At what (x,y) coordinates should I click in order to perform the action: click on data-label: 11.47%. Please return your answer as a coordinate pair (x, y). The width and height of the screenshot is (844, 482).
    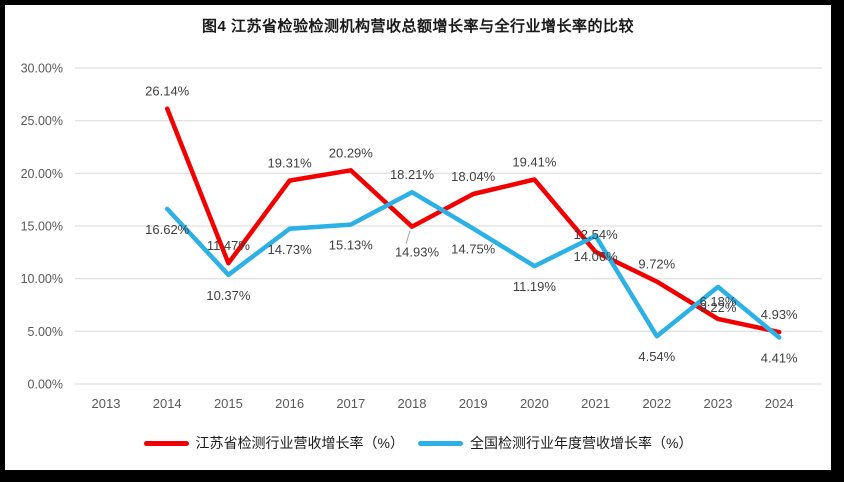
    Looking at the image, I should click on (229, 245).